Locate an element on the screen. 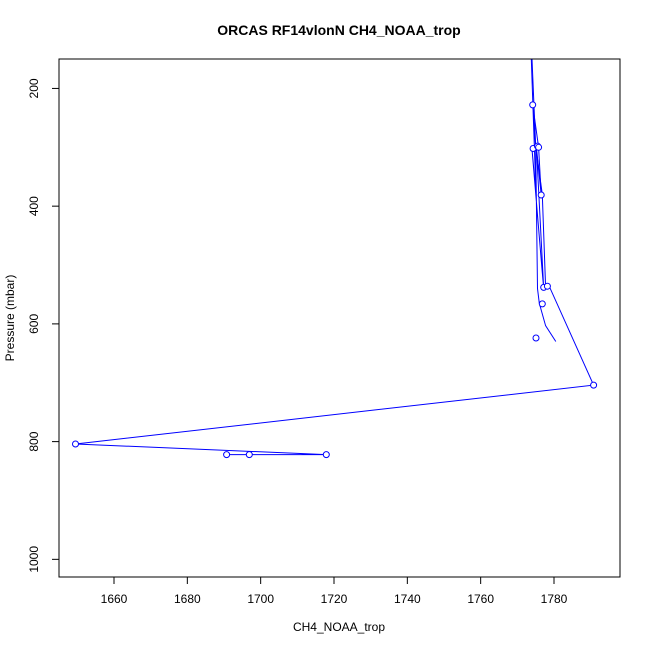 Image resolution: width=650 pixels, height=650 pixels. x-tick-label: 1760 is located at coordinates (480, 599).